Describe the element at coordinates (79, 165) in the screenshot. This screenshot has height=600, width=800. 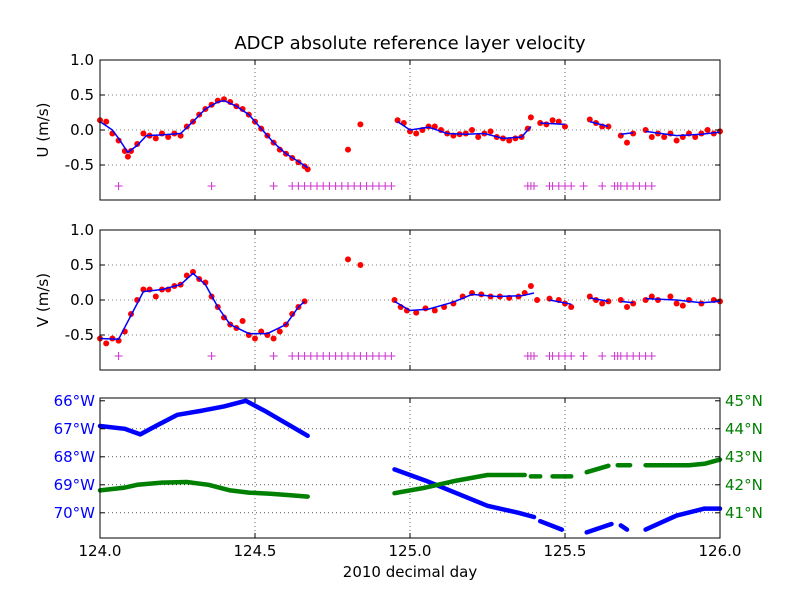
I see `u-y-tick-label: -0.5` at that location.